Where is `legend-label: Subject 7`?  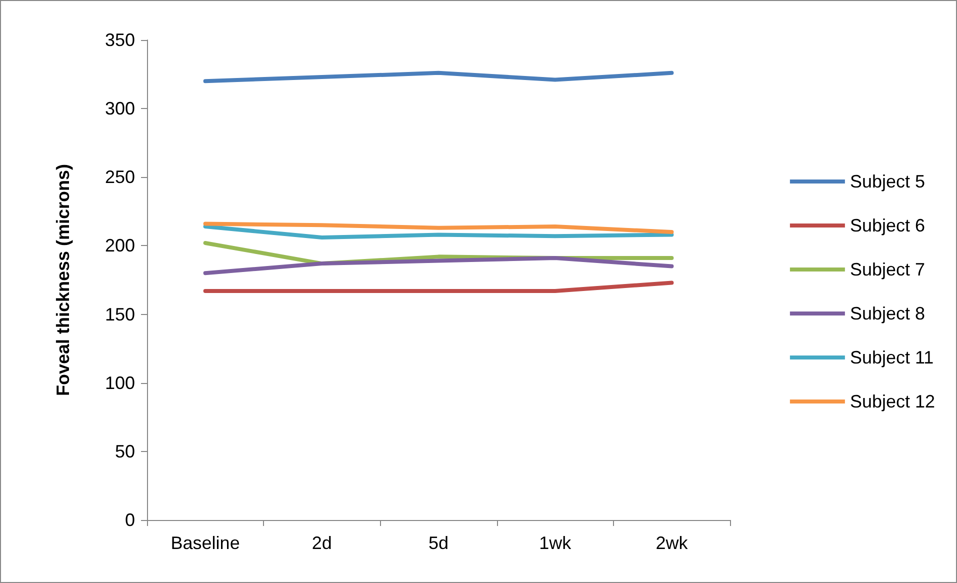
legend-label: Subject 7 is located at coordinates (887, 270).